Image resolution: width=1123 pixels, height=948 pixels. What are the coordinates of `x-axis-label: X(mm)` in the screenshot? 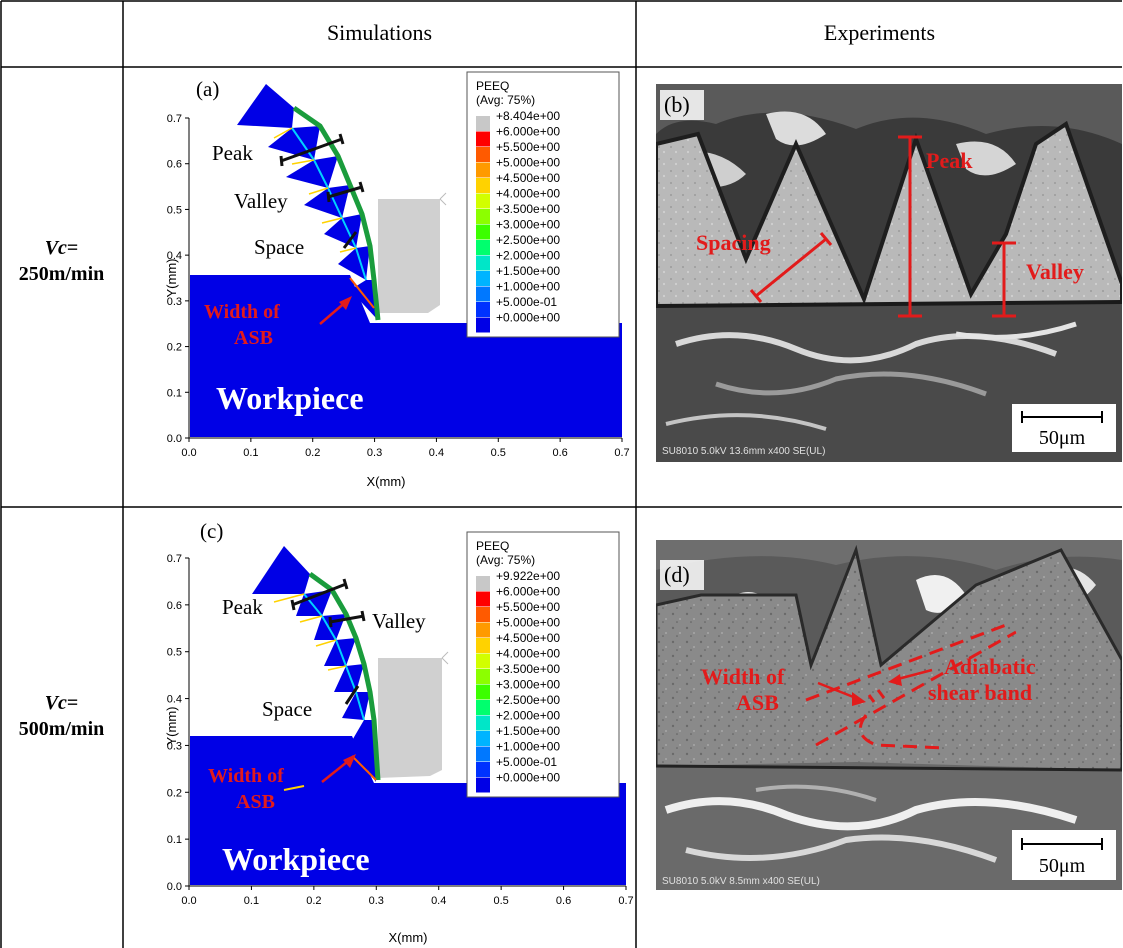 It's located at (386, 481).